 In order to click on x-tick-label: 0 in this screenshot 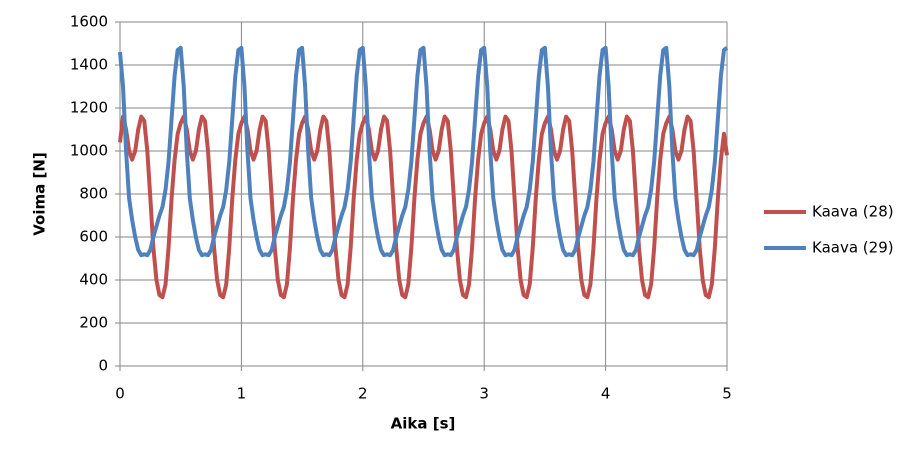, I will do `click(120, 394)`.